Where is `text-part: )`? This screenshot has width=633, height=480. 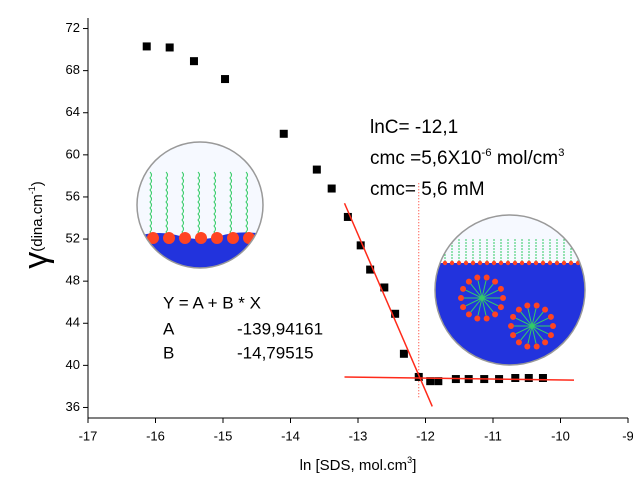 text-part: ) is located at coordinates (37, 183).